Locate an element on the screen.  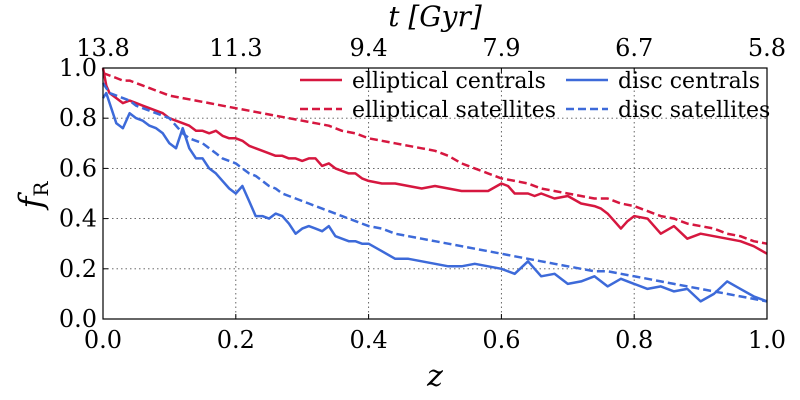
top-tick-label: 13.8 is located at coordinates (102, 48).